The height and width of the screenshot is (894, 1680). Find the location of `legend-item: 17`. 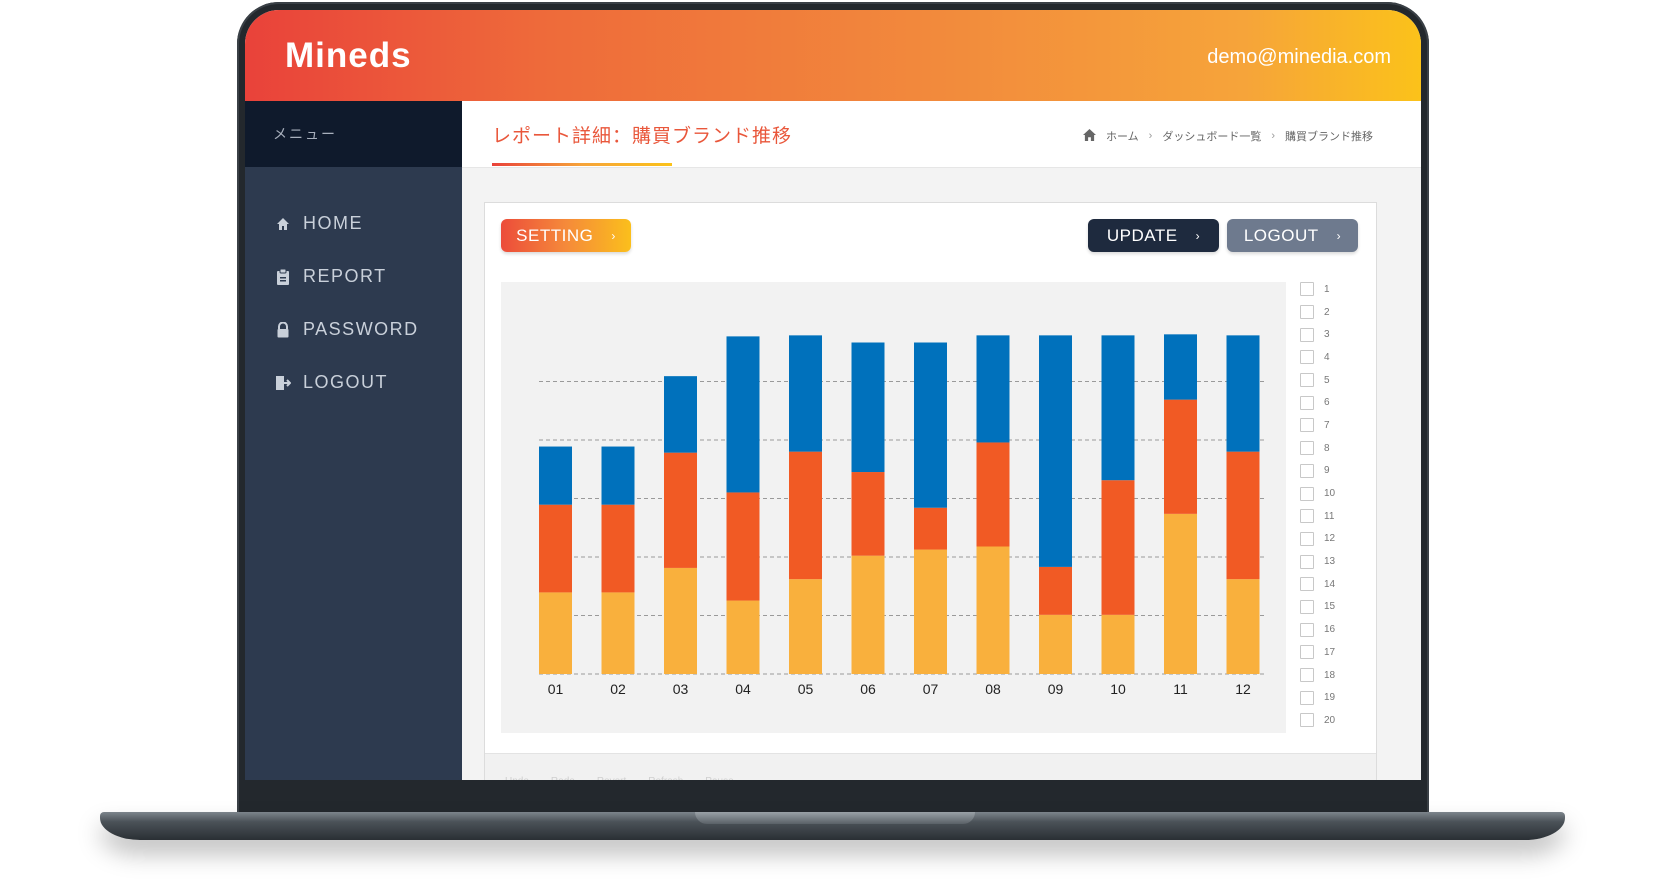

legend-item: 17 is located at coordinates (1330, 652).